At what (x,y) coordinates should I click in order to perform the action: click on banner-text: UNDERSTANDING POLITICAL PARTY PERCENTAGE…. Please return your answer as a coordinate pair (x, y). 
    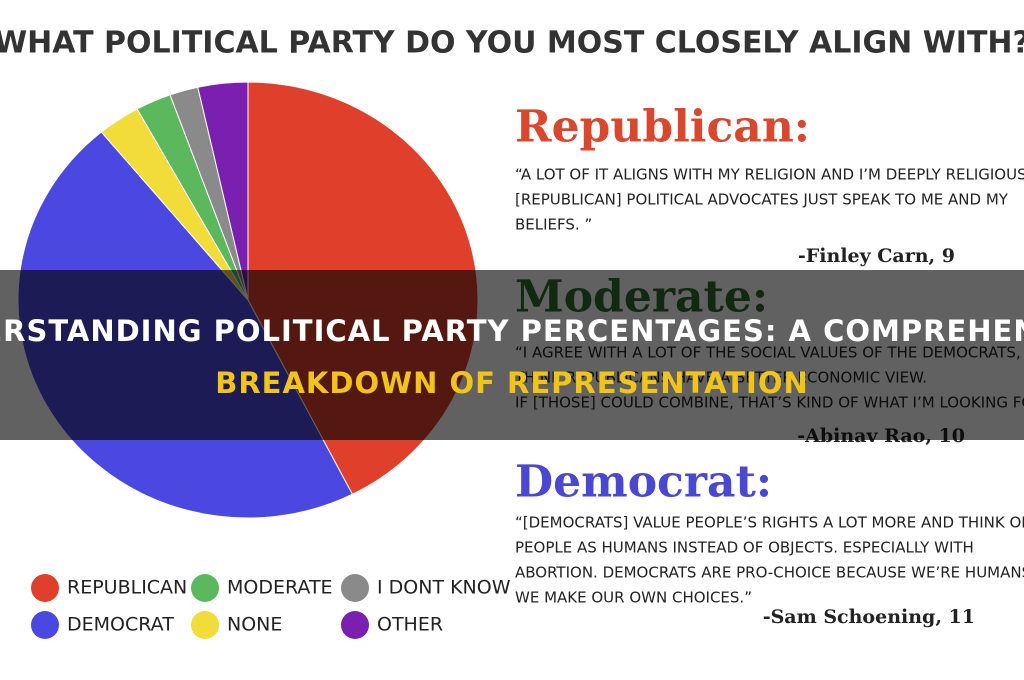
    Looking at the image, I should click on (512, 331).